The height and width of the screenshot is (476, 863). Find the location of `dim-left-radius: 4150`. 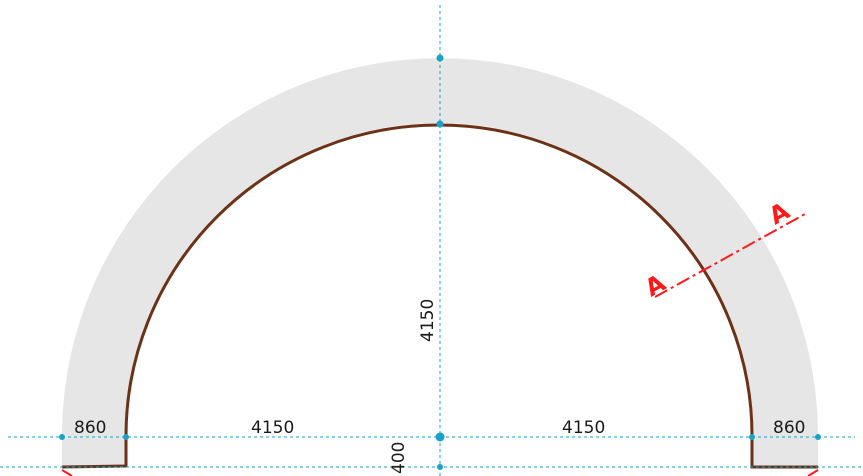

dim-left-radius: 4150 is located at coordinates (272, 428).